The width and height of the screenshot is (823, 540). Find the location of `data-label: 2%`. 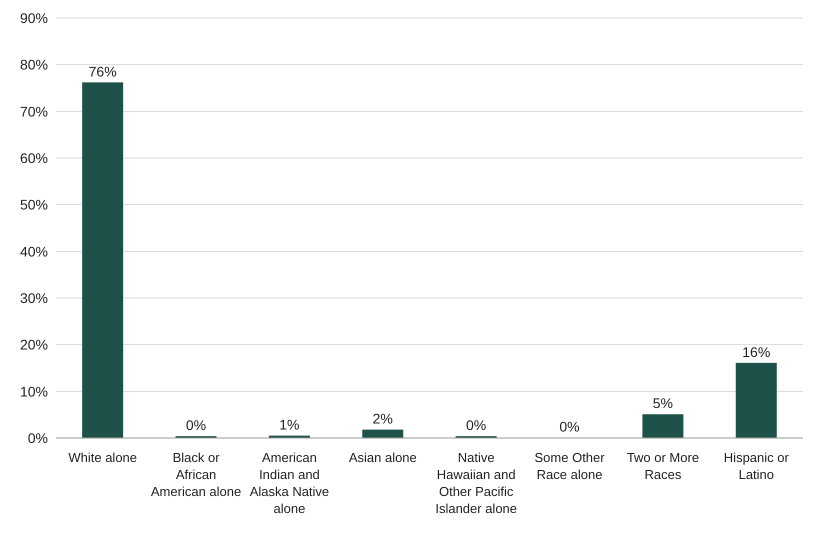

data-label: 2% is located at coordinates (382, 418).